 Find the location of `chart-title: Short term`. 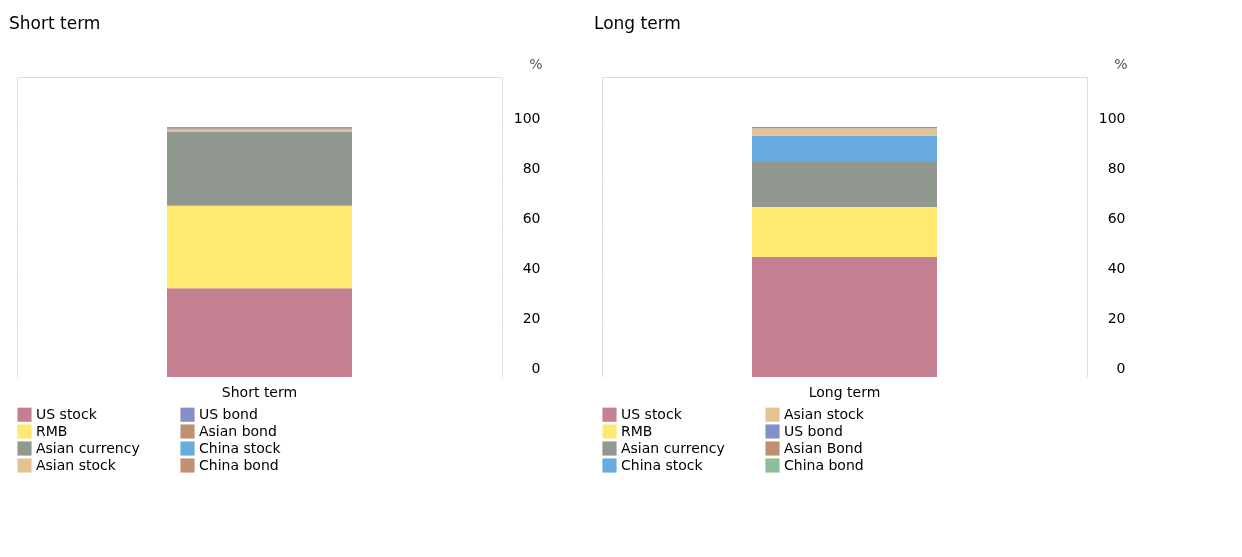

chart-title: Short term is located at coordinates (55, 23).